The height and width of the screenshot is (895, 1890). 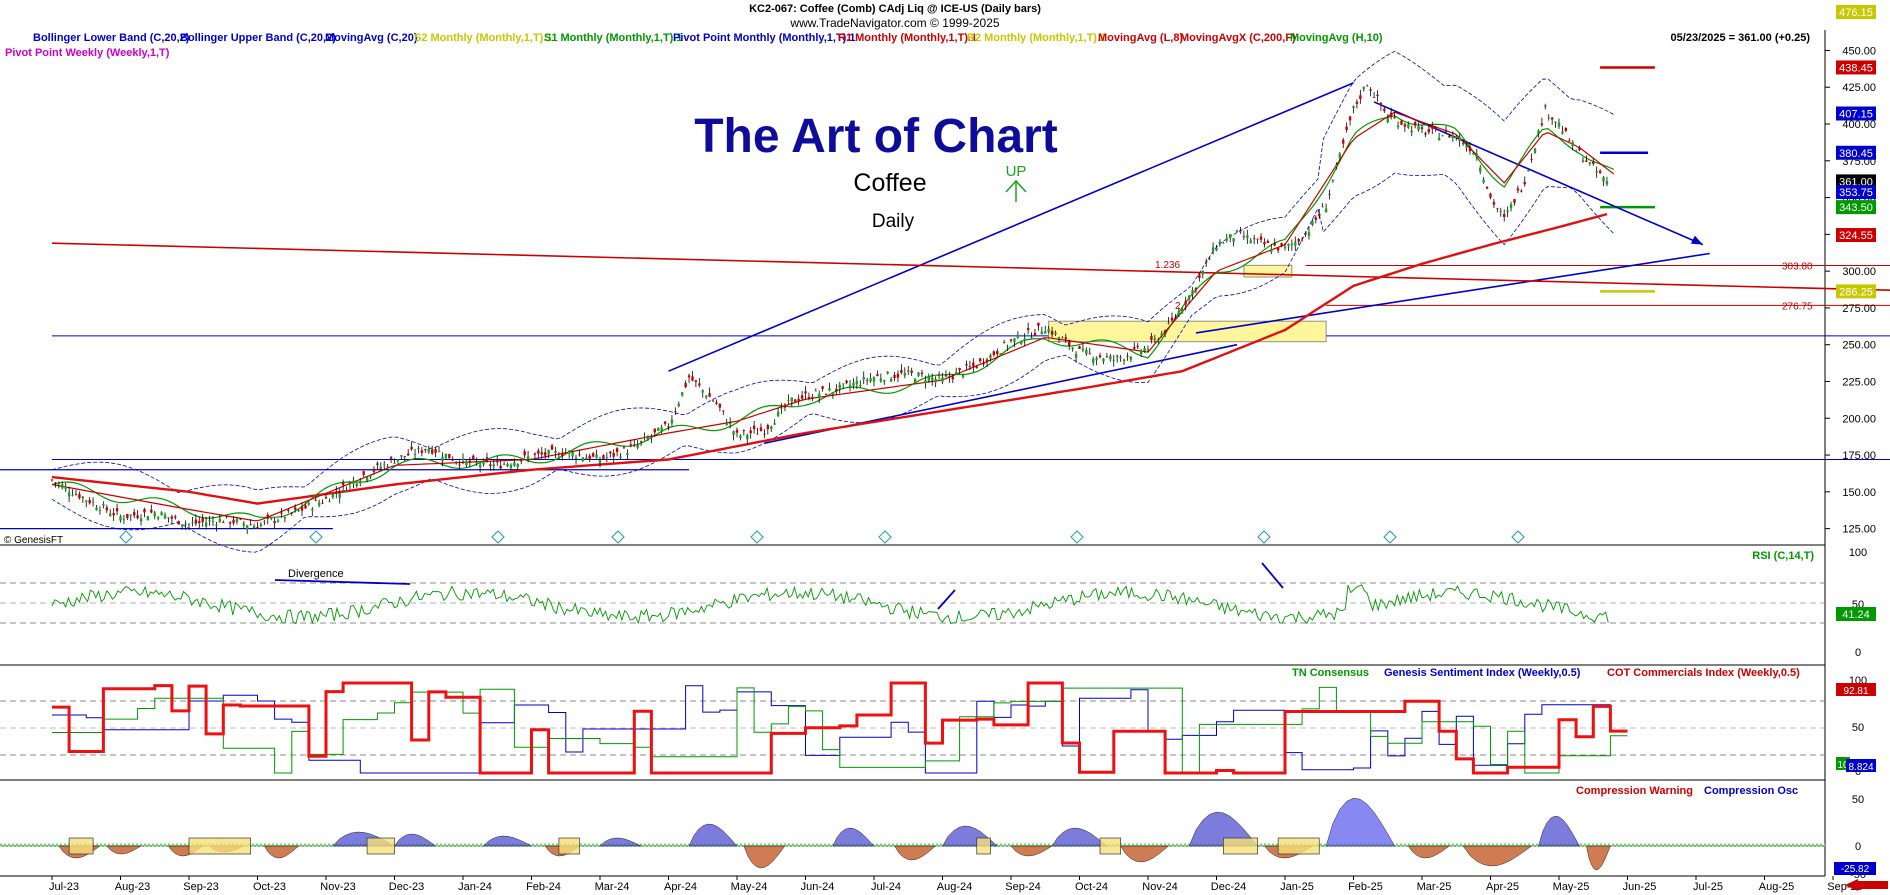 What do you see at coordinates (371, 38) in the screenshot?
I see `legend-item: MovingAvg (C,20)` at bounding box center [371, 38].